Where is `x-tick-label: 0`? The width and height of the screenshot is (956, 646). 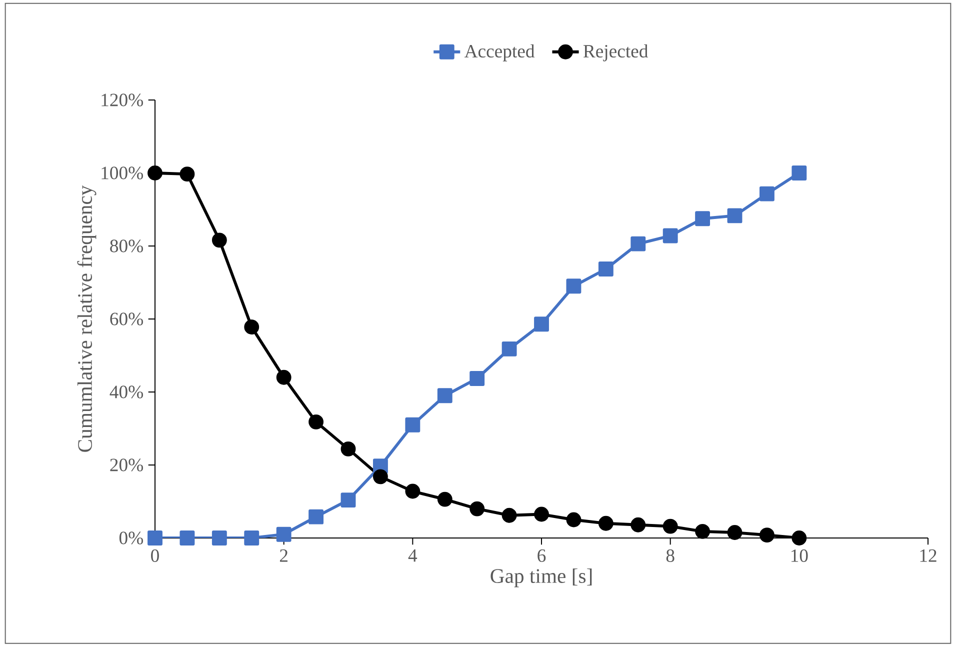 x-tick-label: 0 is located at coordinates (155, 555).